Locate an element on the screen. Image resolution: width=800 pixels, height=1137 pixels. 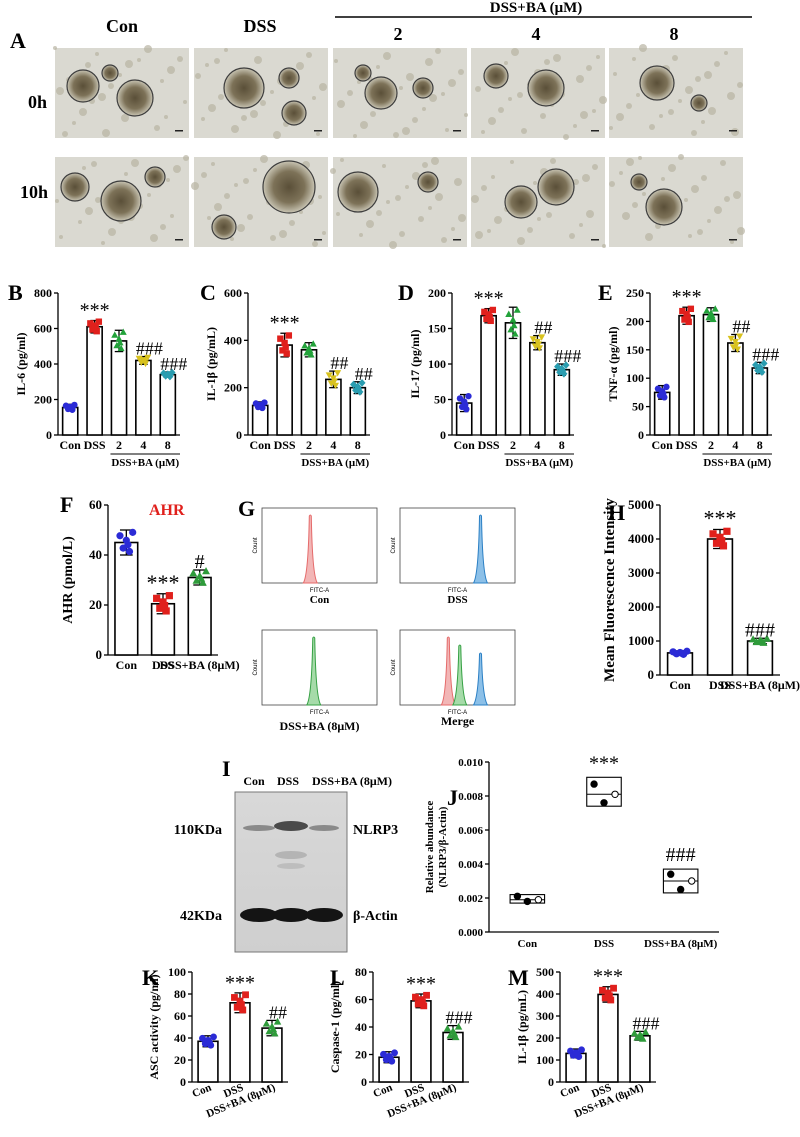
panel-label-k: K is located at coordinates (150, 977).